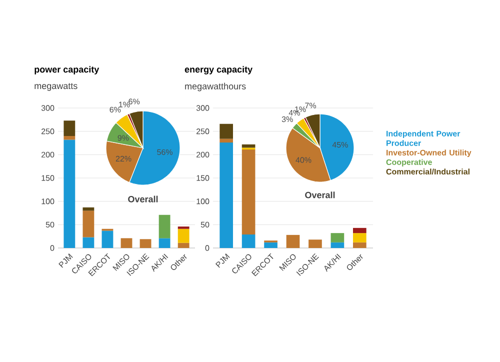 This screenshot has height=362, width=500. I want to click on data-label: 7%, so click(310, 105).